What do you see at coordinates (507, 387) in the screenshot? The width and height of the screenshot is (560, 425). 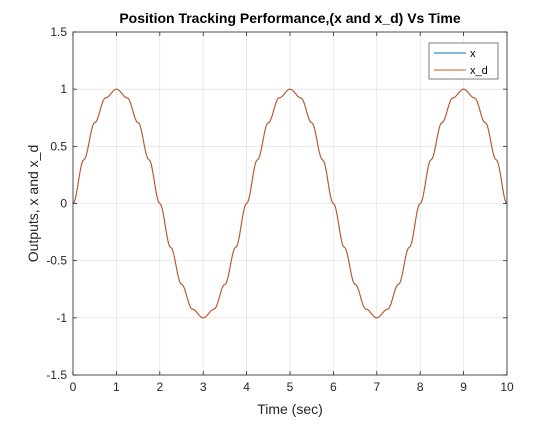 I see `x-tick-label: 10` at bounding box center [507, 387].